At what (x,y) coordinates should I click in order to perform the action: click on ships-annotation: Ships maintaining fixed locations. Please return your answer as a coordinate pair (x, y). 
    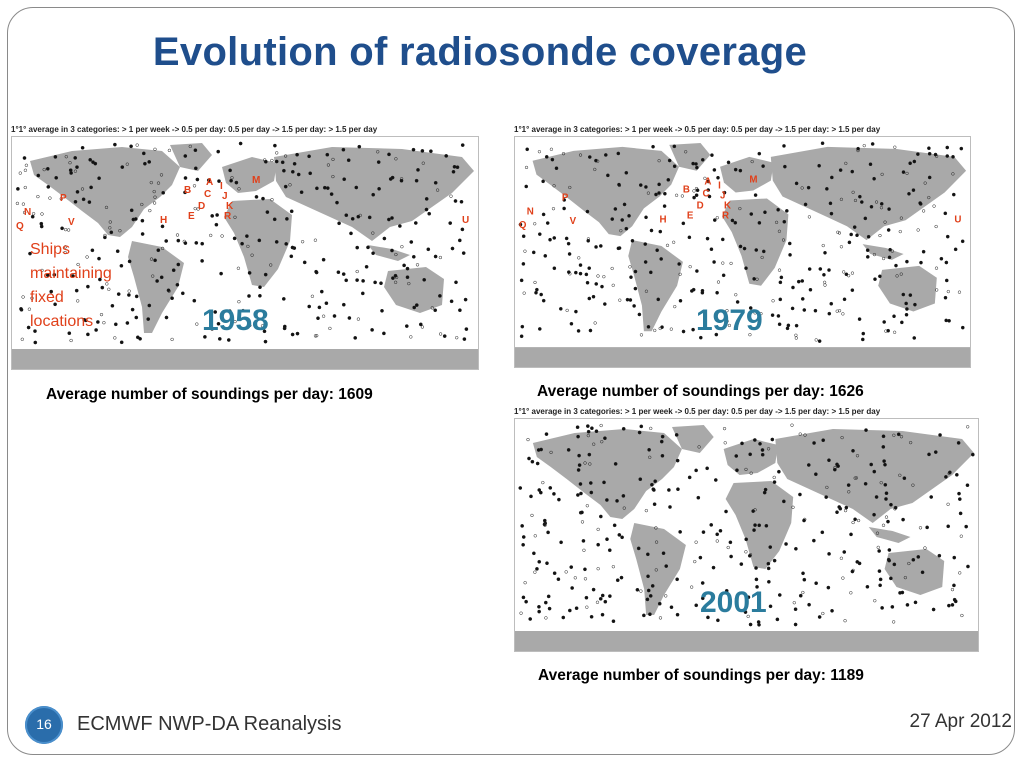
    Looking at the image, I should click on (71, 286).